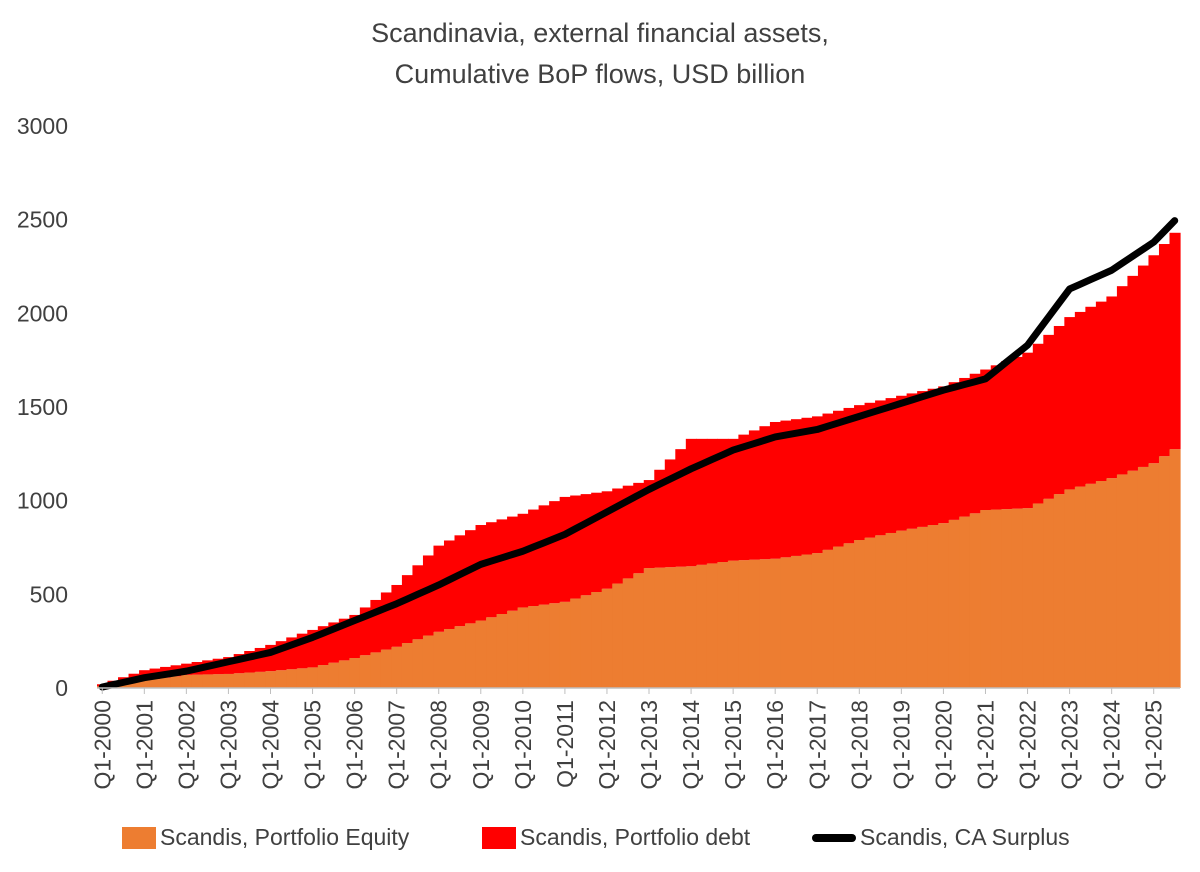 Image resolution: width=1200 pixels, height=872 pixels. I want to click on x-tick-label: Q1-2023, so click(1070, 745).